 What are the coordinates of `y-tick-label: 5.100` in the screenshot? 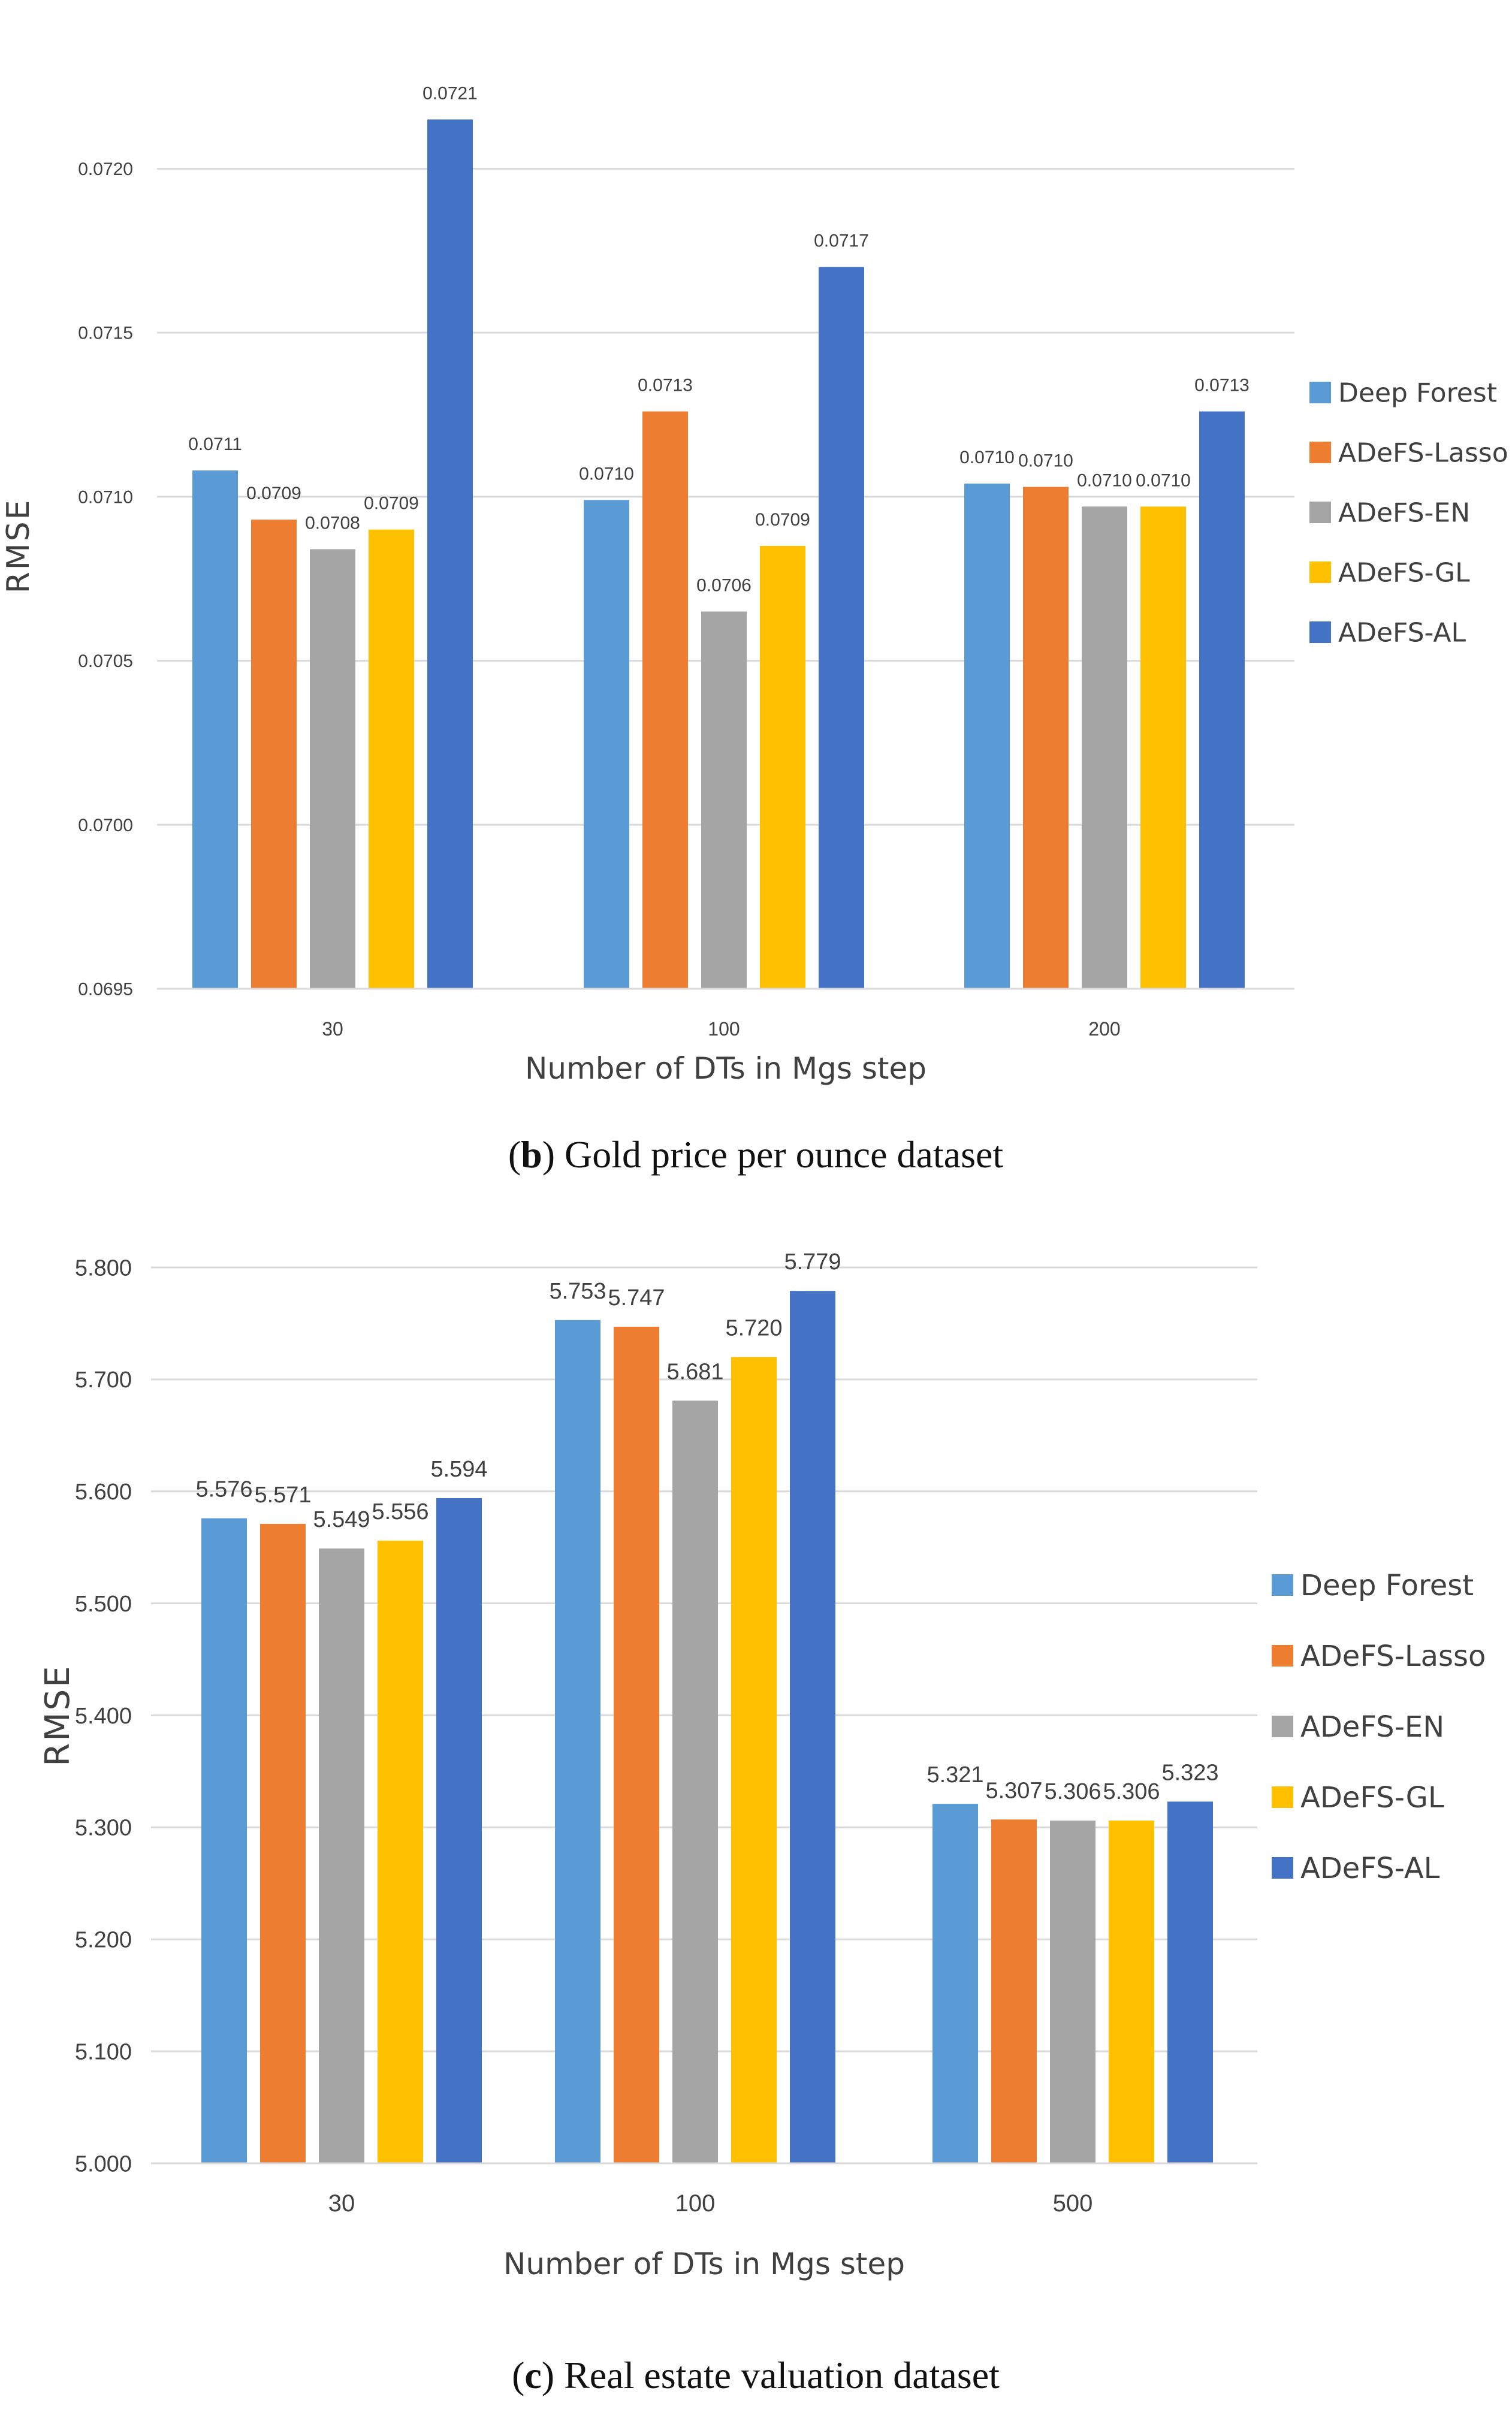 It's located at (103, 2052).